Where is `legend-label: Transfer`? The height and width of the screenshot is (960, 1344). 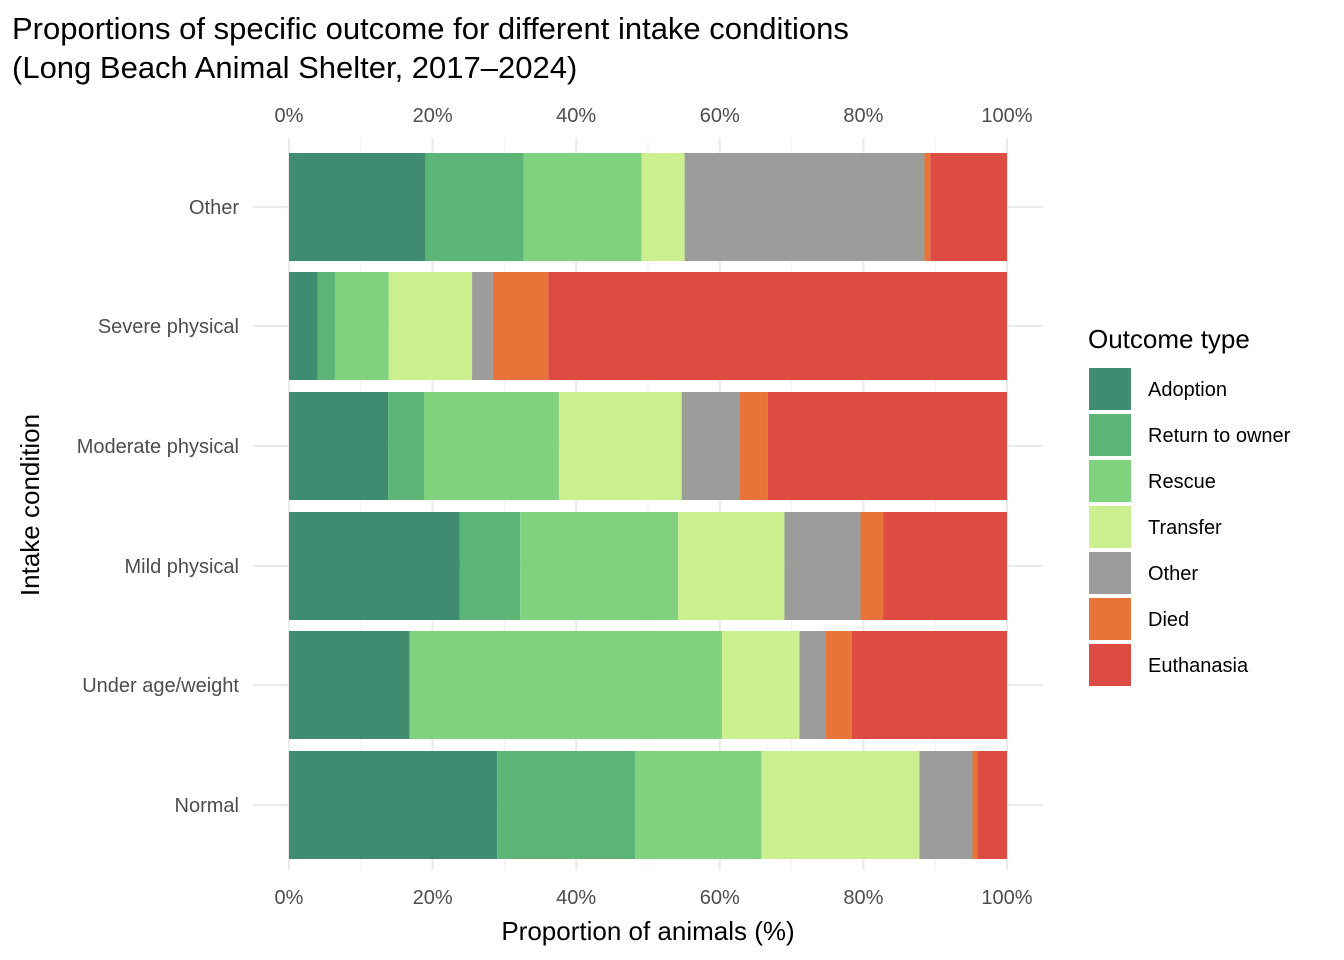 legend-label: Transfer is located at coordinates (1185, 528).